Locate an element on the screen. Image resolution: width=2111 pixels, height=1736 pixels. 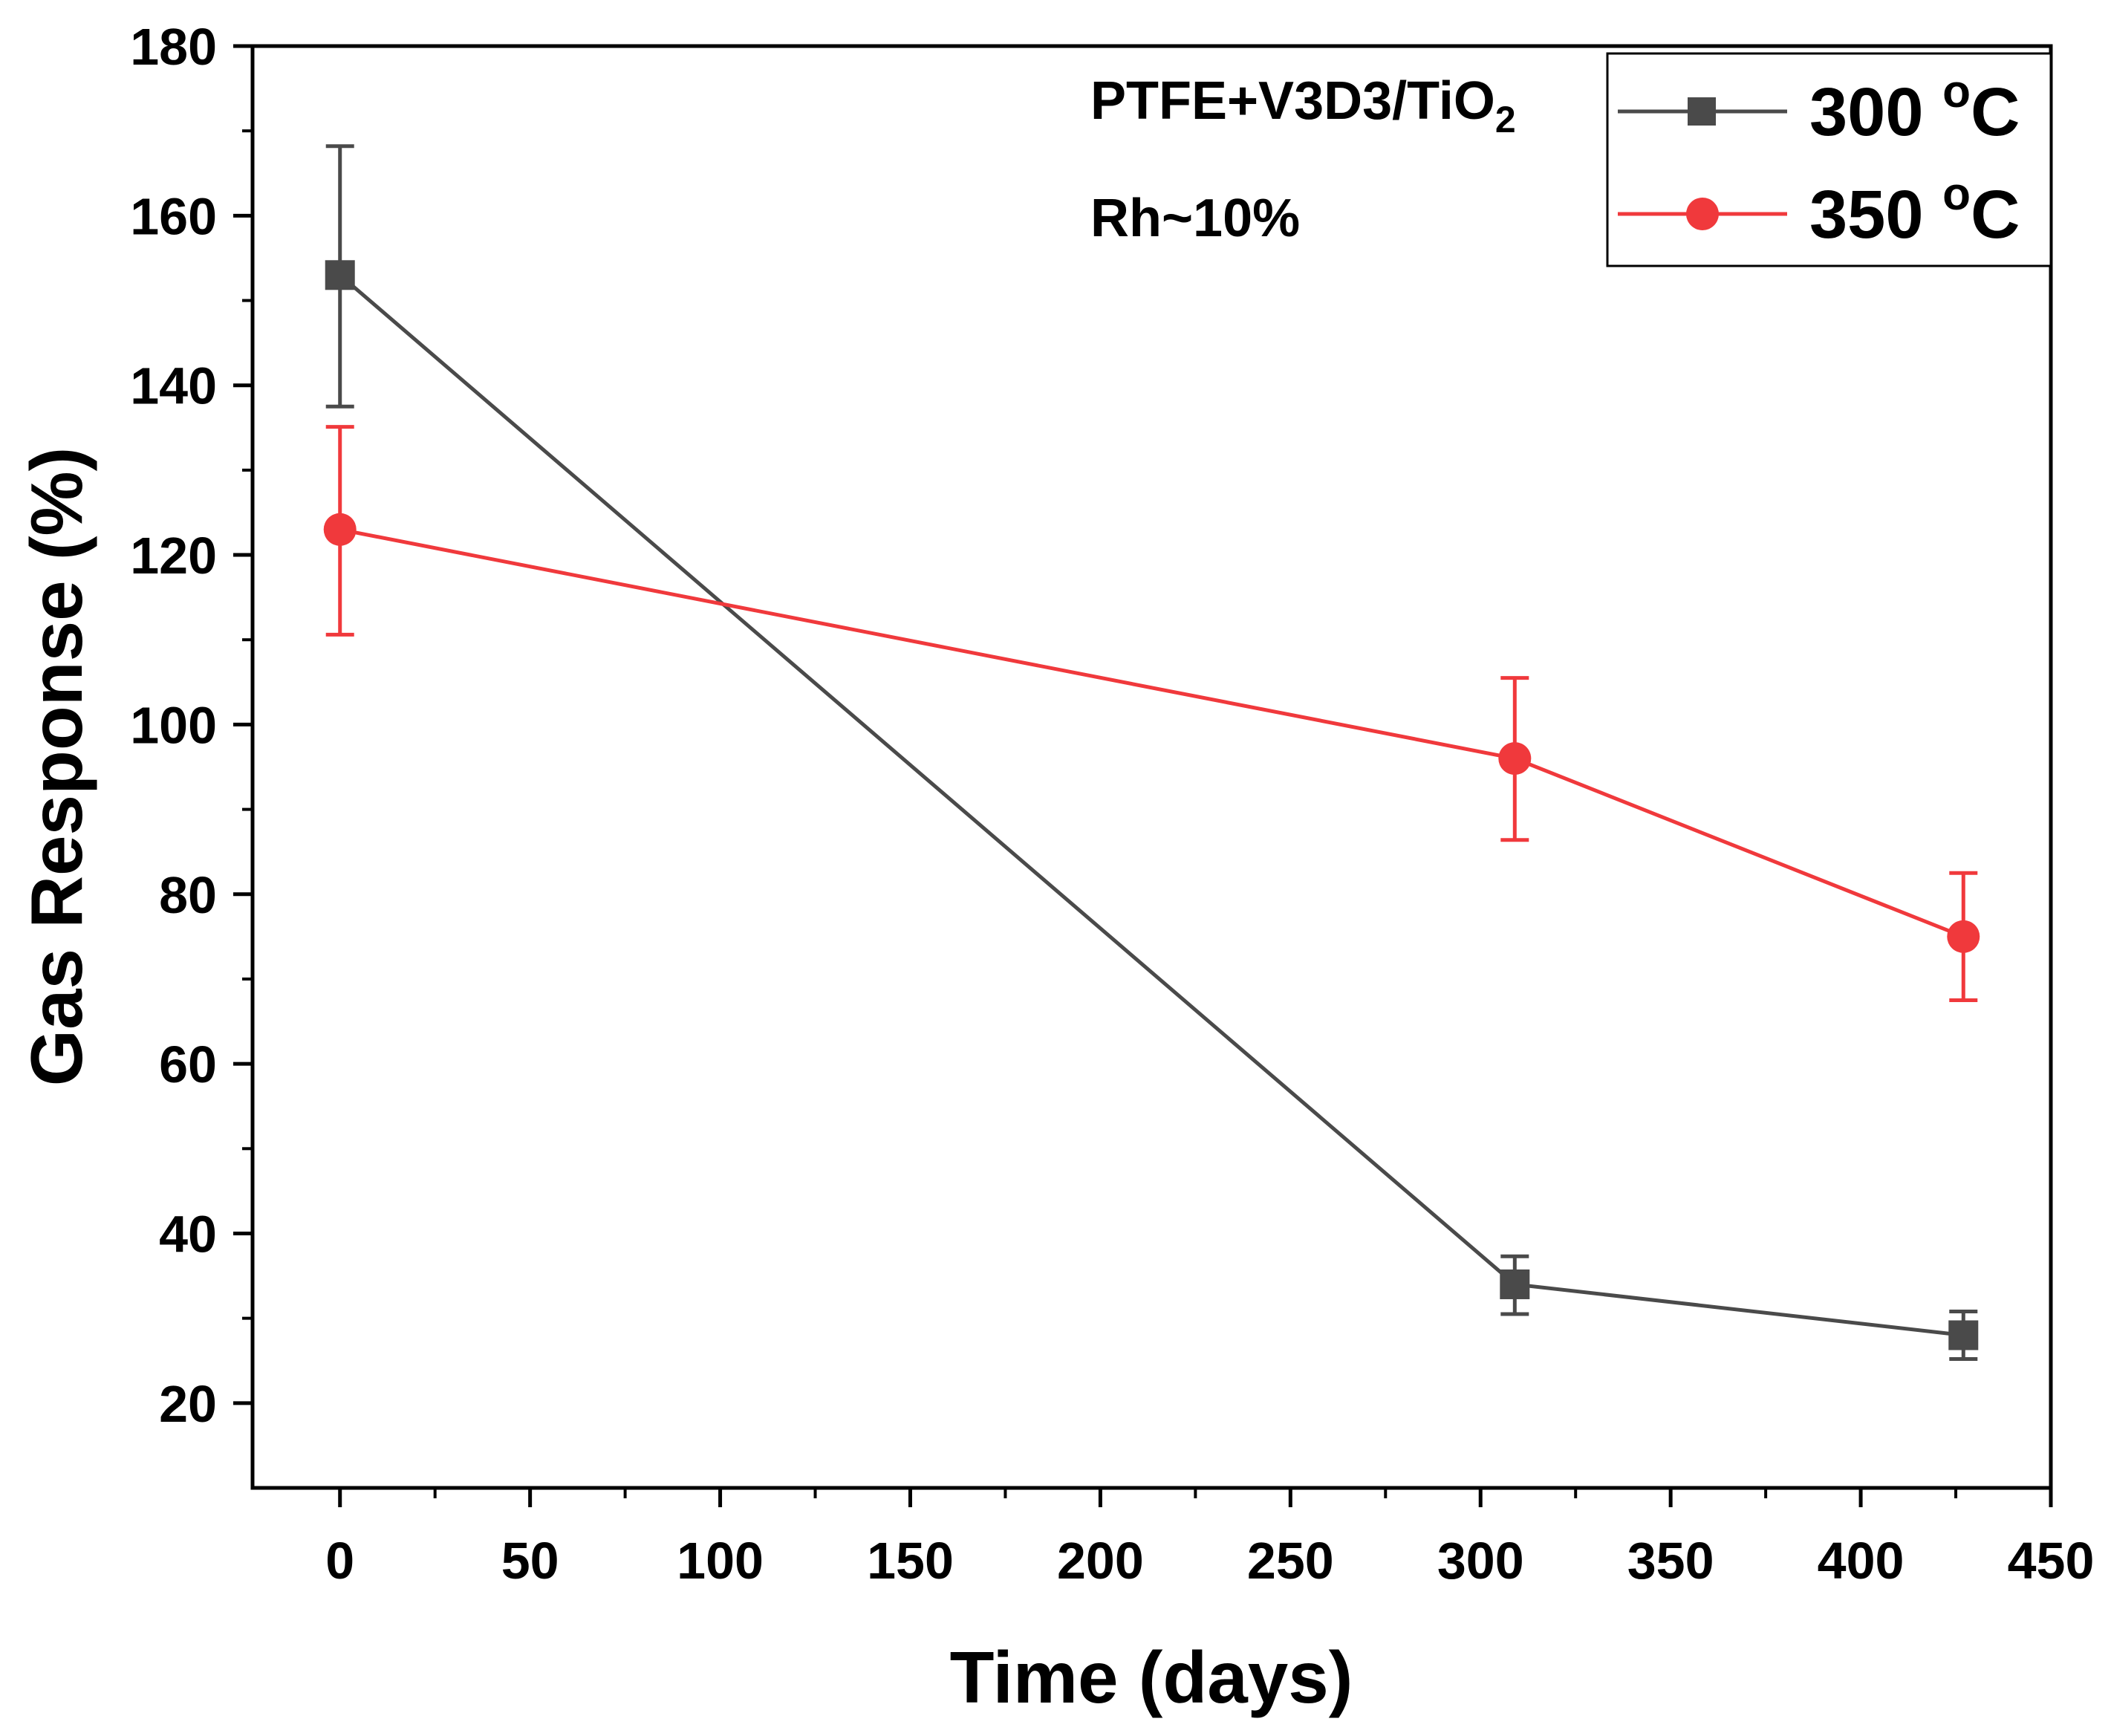
y-axis-label: Gas Response (%) is located at coordinates (56, 766).